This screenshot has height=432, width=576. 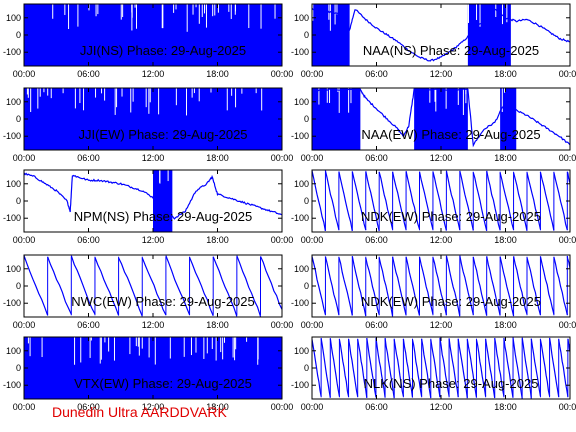 I want to click on panel-title: JJI(EW) Phase: 29-Aug-2025, so click(x=162, y=134).